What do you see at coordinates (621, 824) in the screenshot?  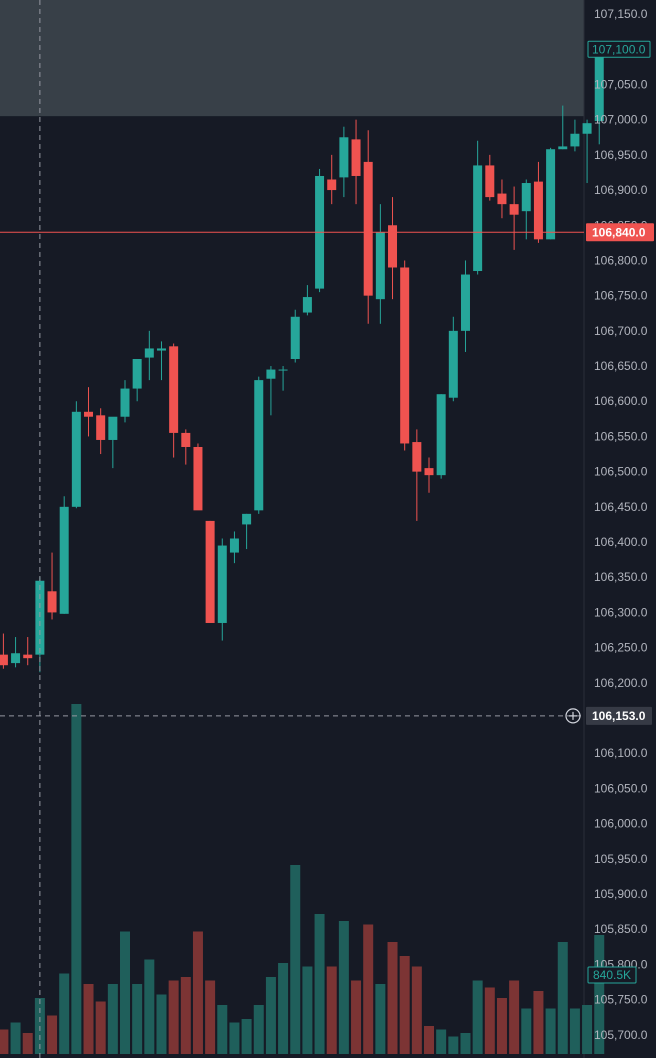 I see `price-tick-label: 106,000.0` at bounding box center [621, 824].